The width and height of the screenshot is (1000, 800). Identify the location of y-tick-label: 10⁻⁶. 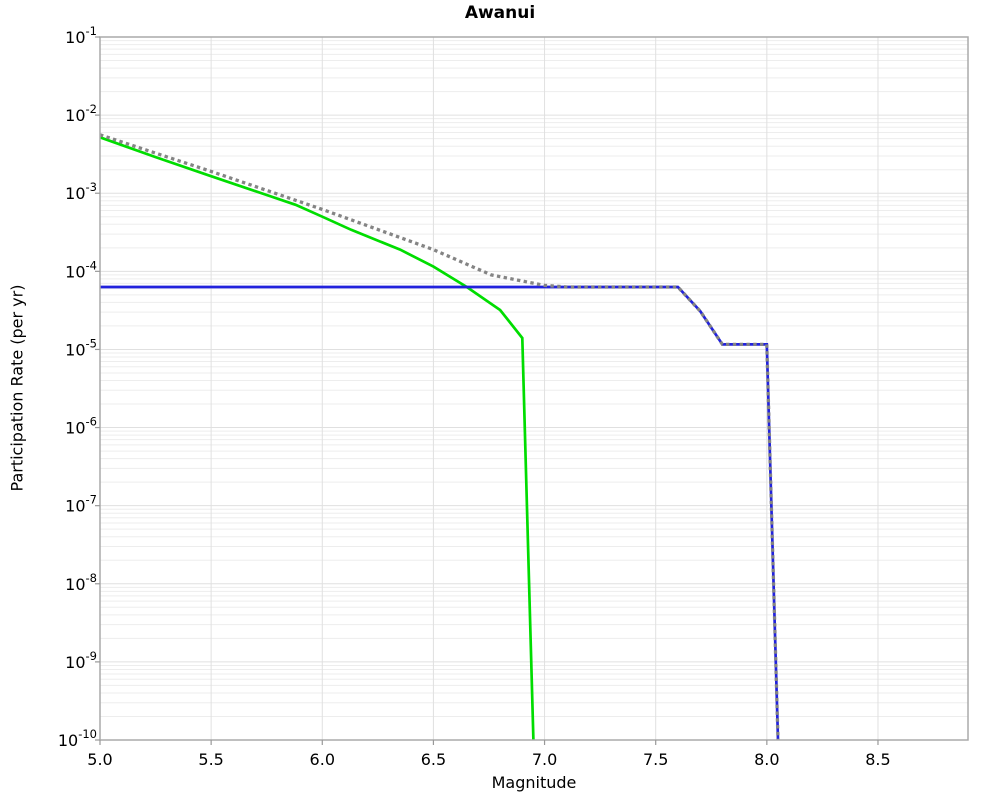
(81, 426).